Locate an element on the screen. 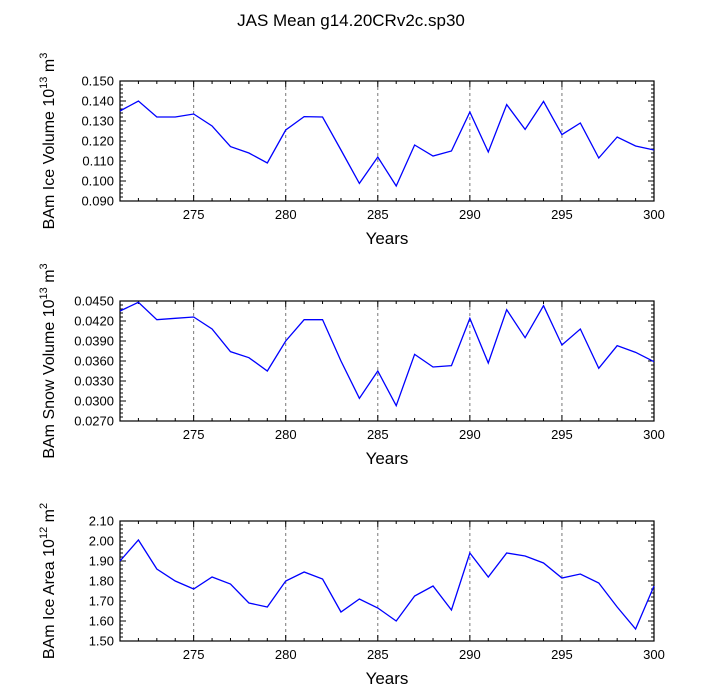 This screenshot has height=700, width=702. y-tick-label: 1.60 is located at coordinates (101, 621).